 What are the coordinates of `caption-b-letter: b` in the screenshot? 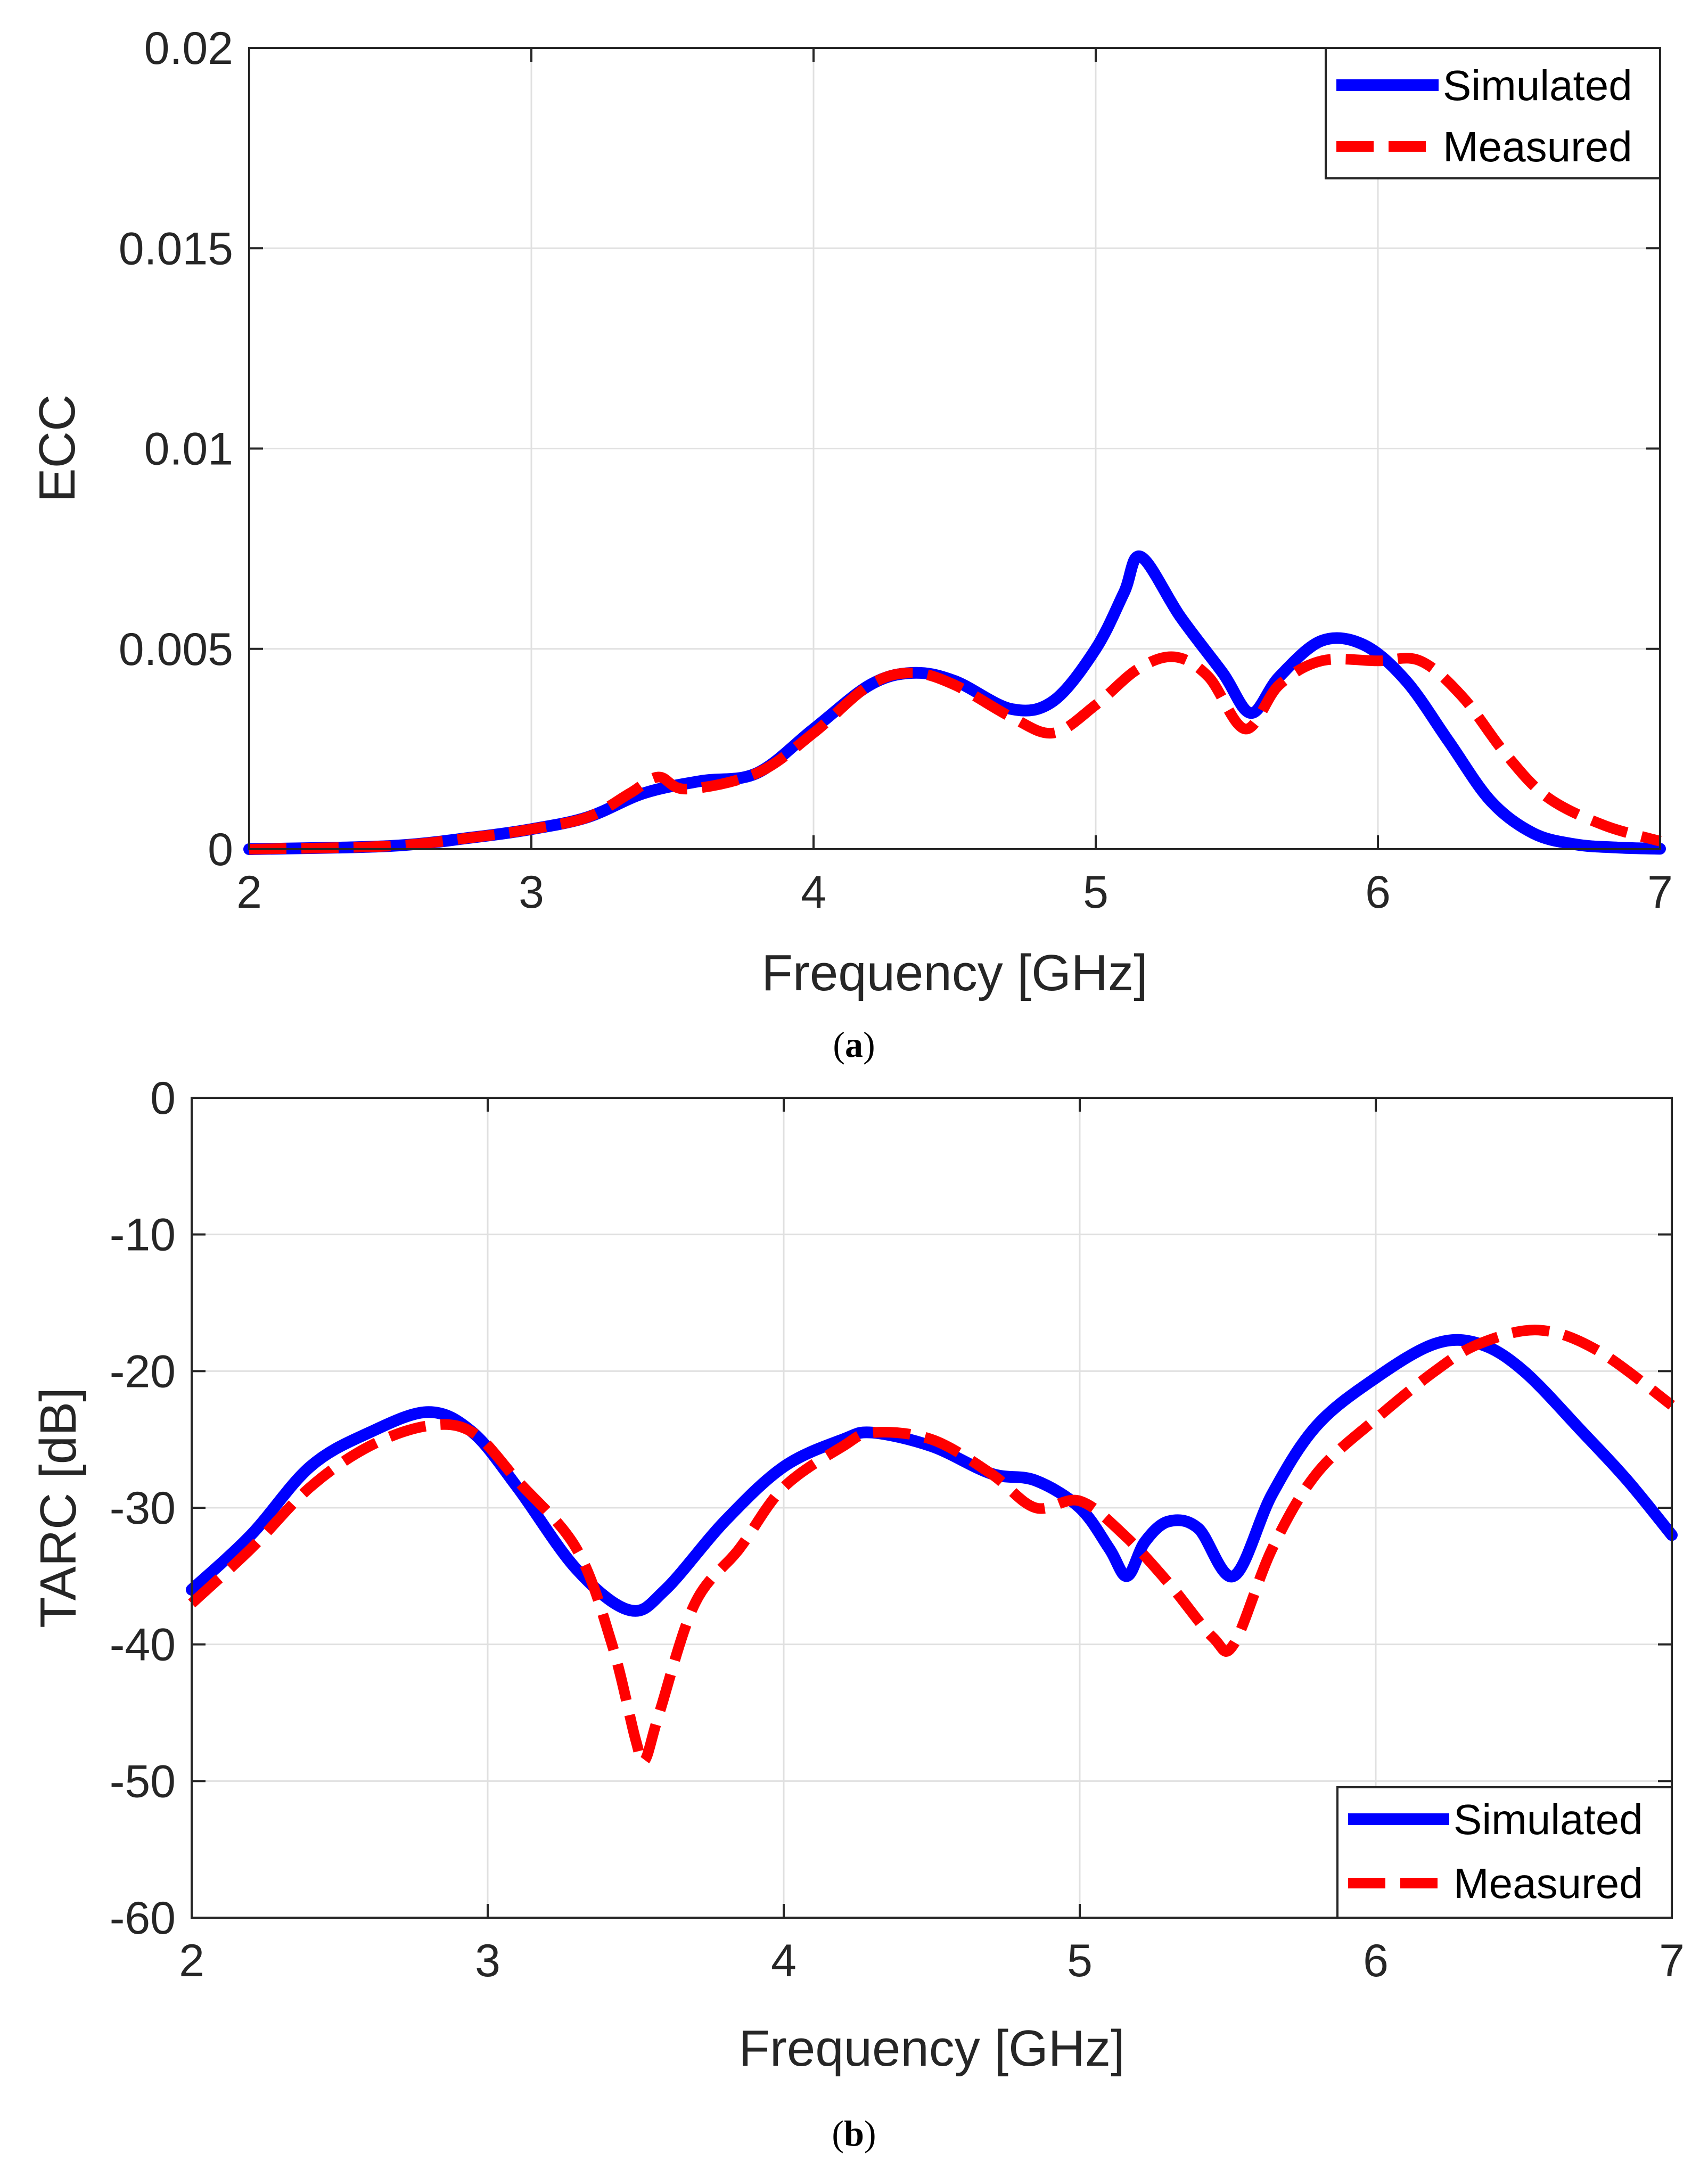 It's located at (854, 2133).